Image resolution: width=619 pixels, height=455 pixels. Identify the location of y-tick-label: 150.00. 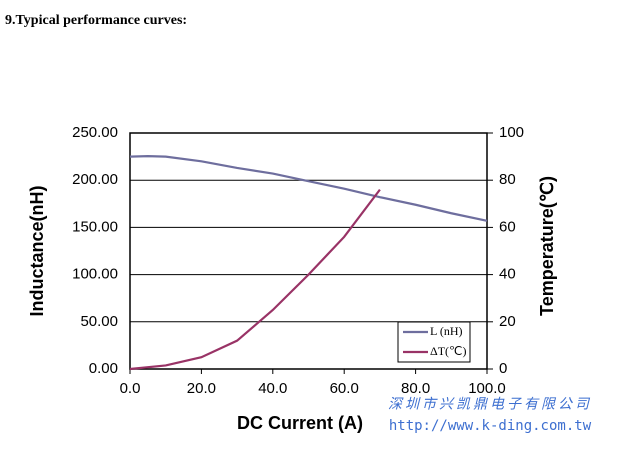
(95, 226).